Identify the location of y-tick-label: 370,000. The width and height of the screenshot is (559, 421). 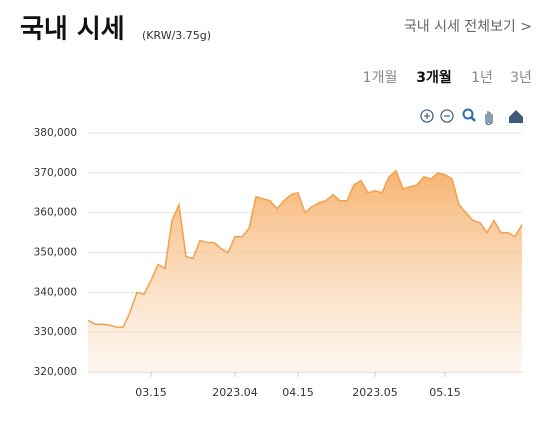
(55, 173).